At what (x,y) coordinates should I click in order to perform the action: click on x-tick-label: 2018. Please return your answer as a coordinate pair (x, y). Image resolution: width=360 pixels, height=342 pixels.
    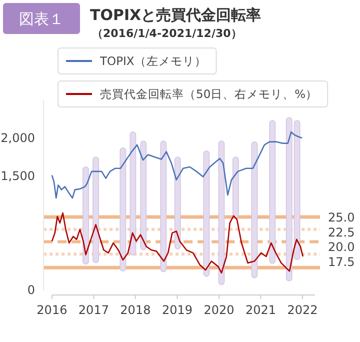
    Looking at the image, I should click on (135, 310).